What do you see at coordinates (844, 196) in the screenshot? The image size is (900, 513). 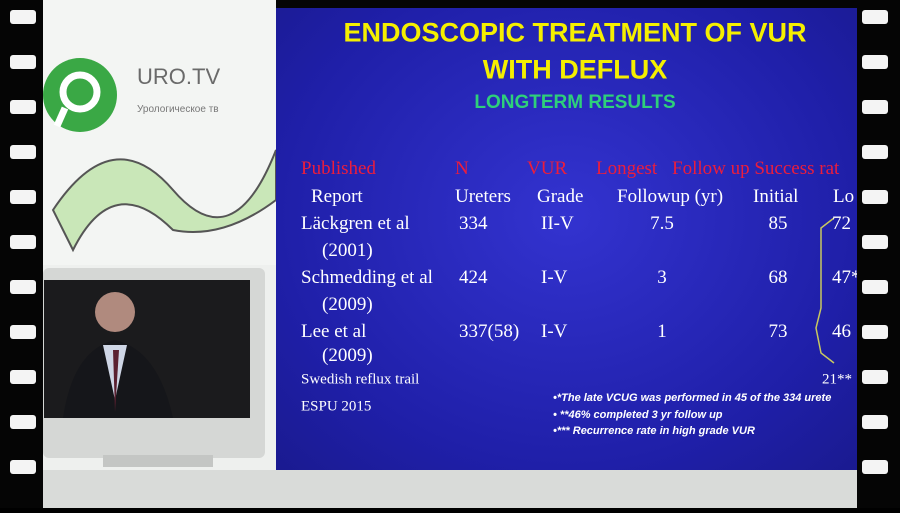 I see `header-cell: Lo` at bounding box center [844, 196].